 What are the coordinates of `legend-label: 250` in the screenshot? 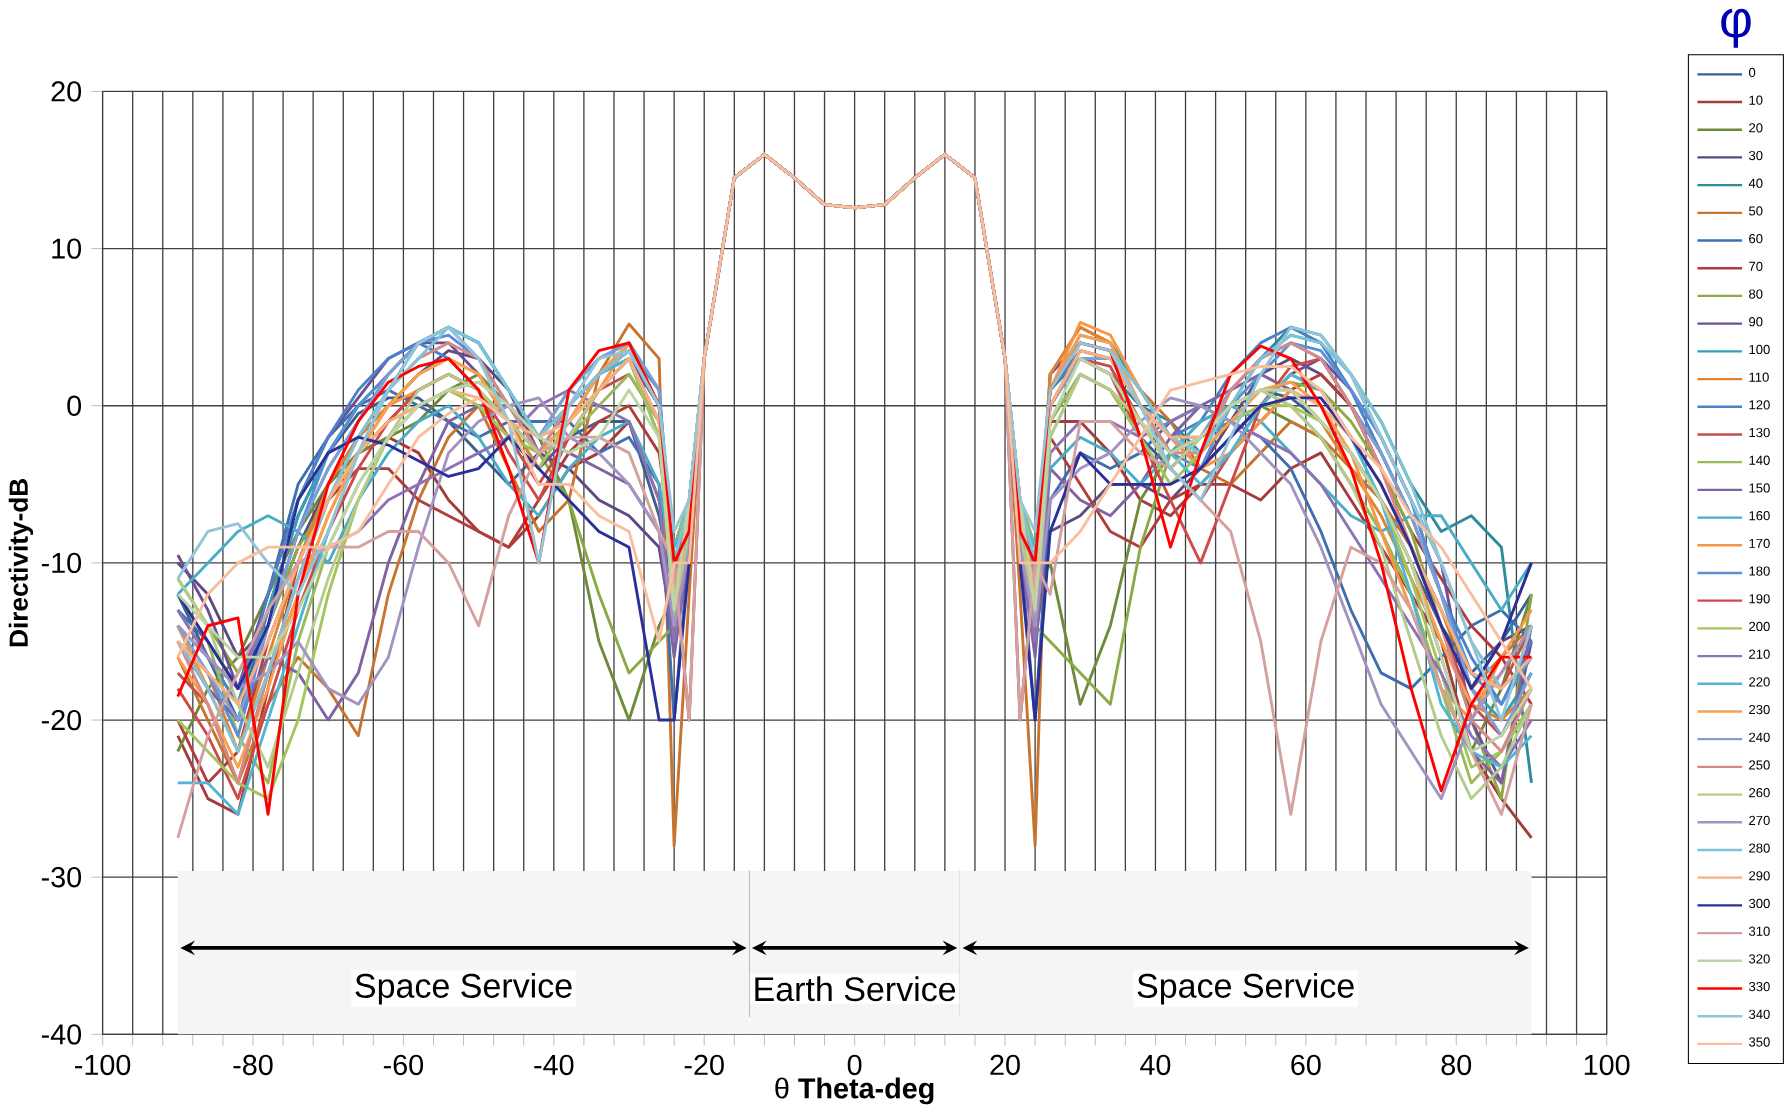 It's located at (1759, 765).